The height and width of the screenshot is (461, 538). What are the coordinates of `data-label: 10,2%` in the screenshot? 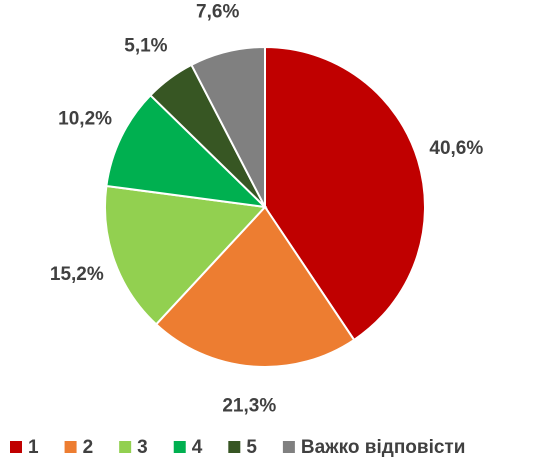 It's located at (85, 119).